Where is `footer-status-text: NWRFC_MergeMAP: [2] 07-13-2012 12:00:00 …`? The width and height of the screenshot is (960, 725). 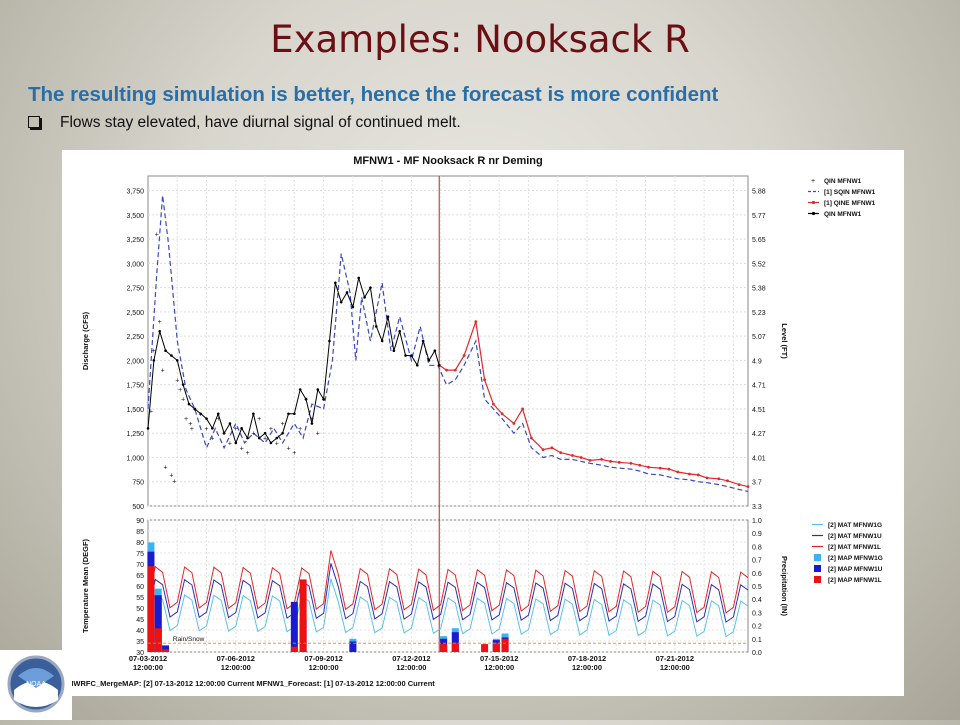
footer-status-text: NWRFC_MergeMAP: [2] 07-13-2012 12:00:00 … is located at coordinates (251, 683).